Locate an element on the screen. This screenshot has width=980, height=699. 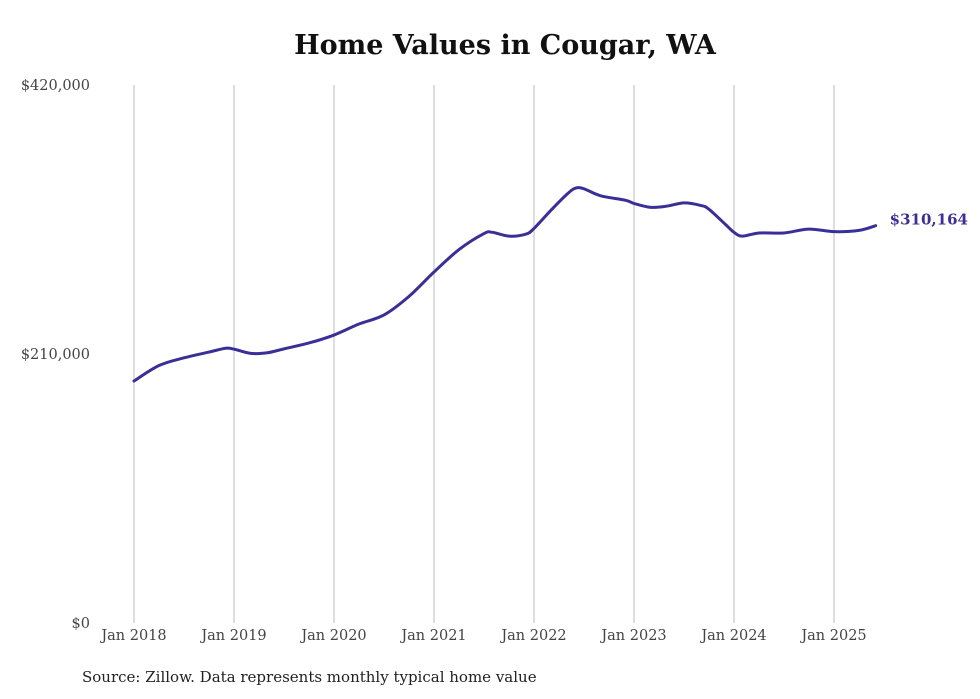
x-tick-label: Jan 2018 is located at coordinates (132, 636).